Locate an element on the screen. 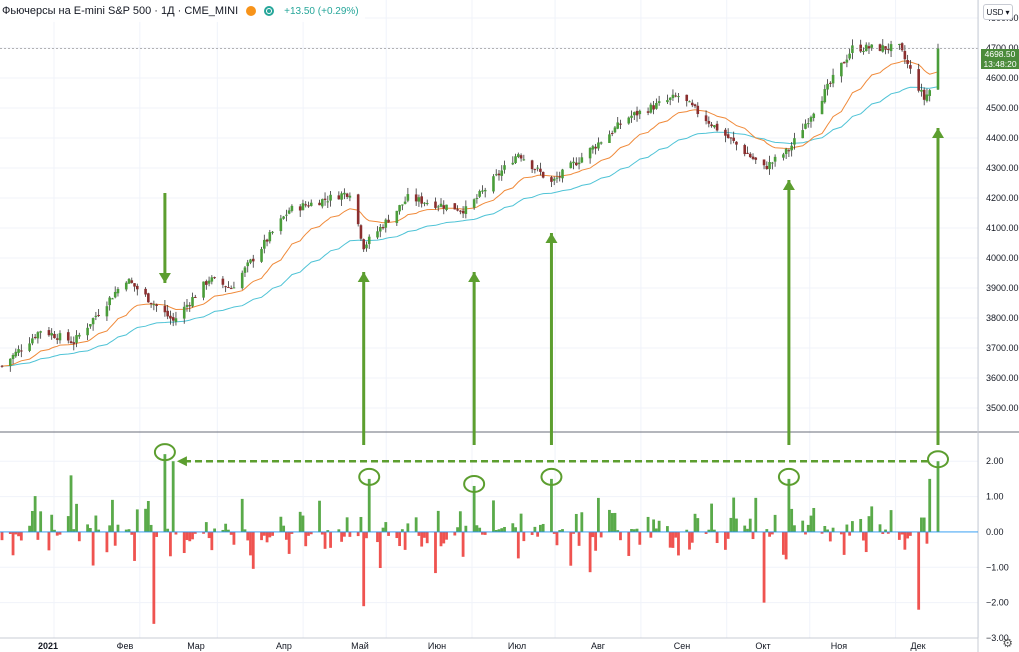 This screenshot has height=652, width=1019. osc-tick-label: 1.00 is located at coordinates (995, 497).